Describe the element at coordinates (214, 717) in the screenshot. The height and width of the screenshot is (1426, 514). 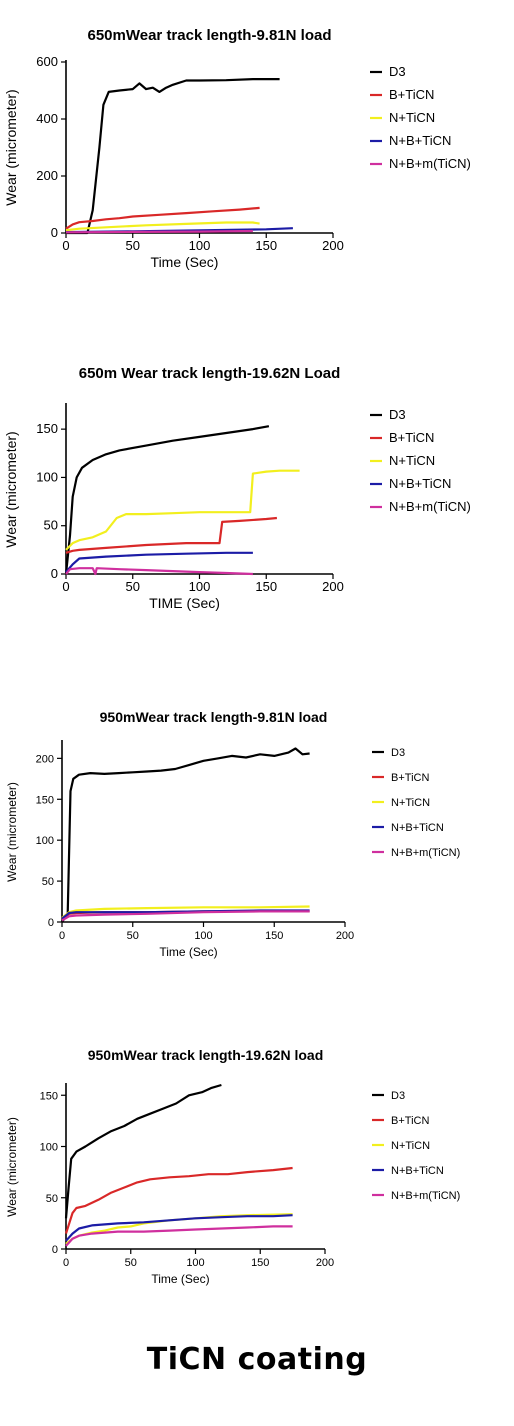
I see `chart-title: 950mWear track length-9.81N load` at that location.